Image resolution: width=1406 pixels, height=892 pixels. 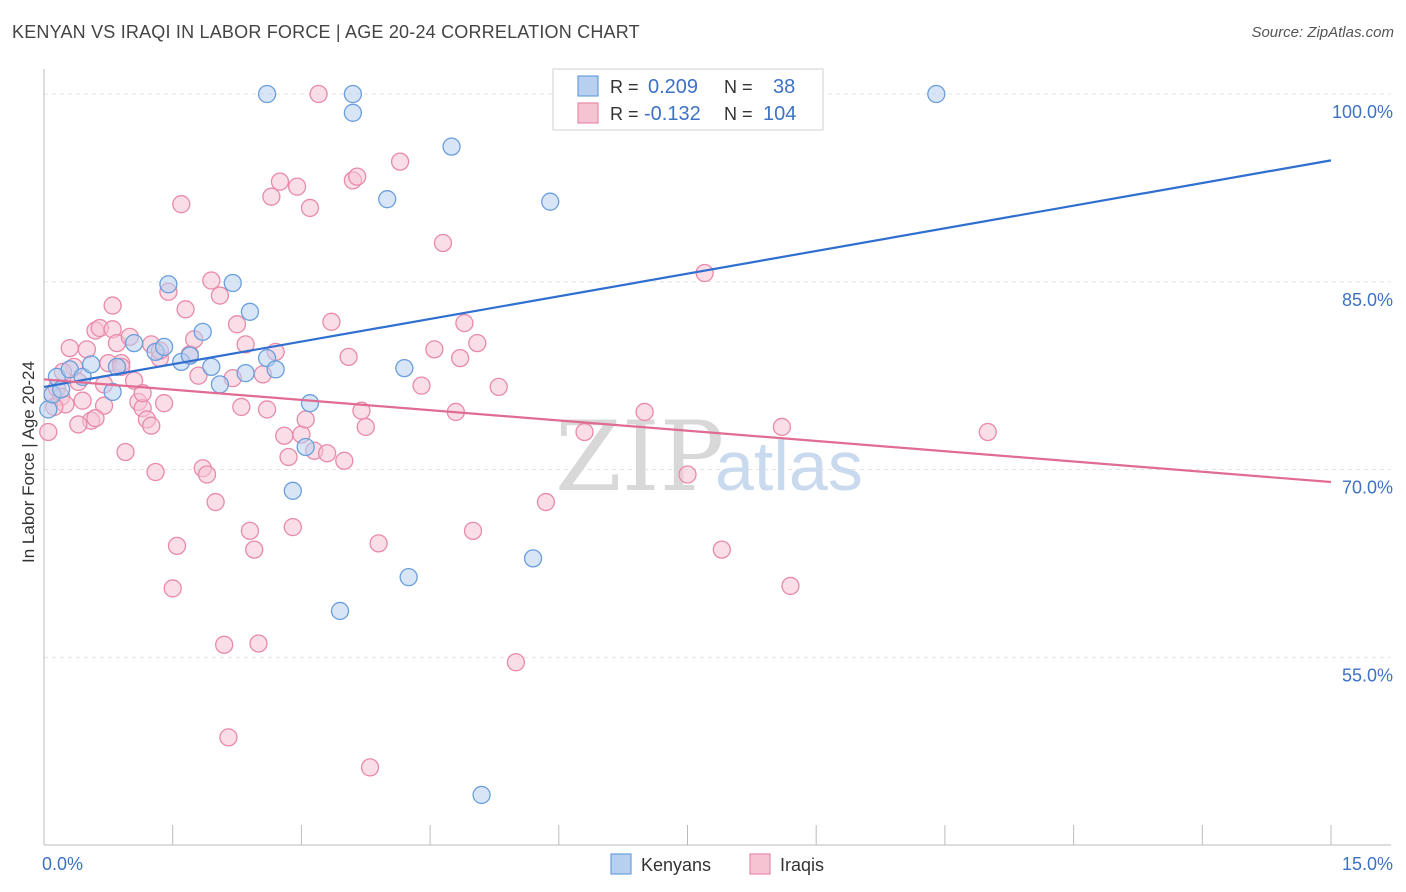 What do you see at coordinates (624, 87) in the screenshot?
I see `legend-r-label-kenyans: R =` at bounding box center [624, 87].